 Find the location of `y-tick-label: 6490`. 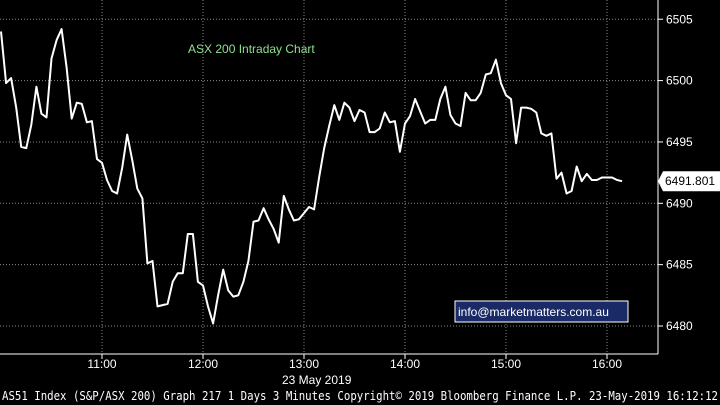

y-tick-label: 6490 is located at coordinates (679, 203).